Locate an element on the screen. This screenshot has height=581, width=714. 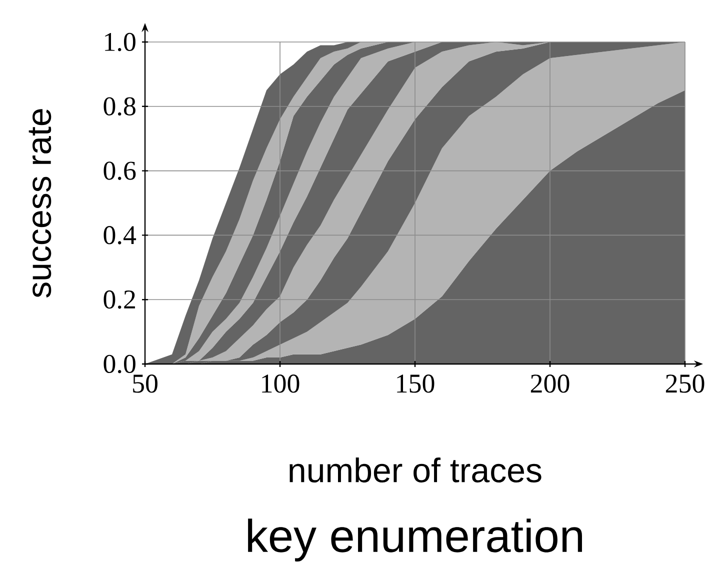
y-tick-label: 1.0 is located at coordinates (120, 42).